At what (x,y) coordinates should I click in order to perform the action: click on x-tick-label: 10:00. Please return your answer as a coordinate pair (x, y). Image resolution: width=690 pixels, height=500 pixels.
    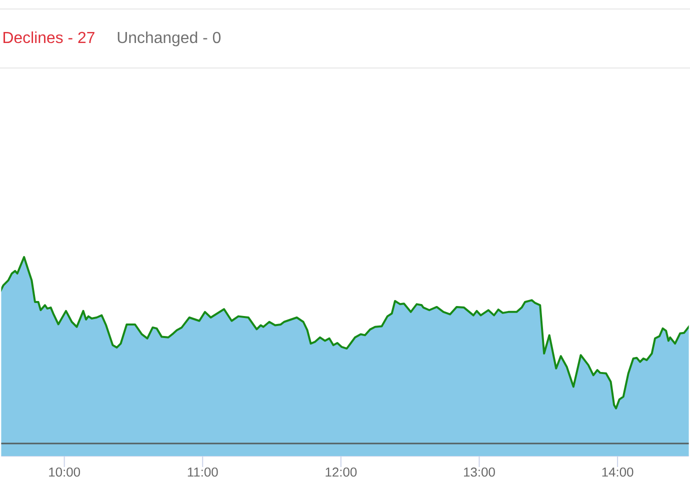
    Looking at the image, I should click on (64, 472).